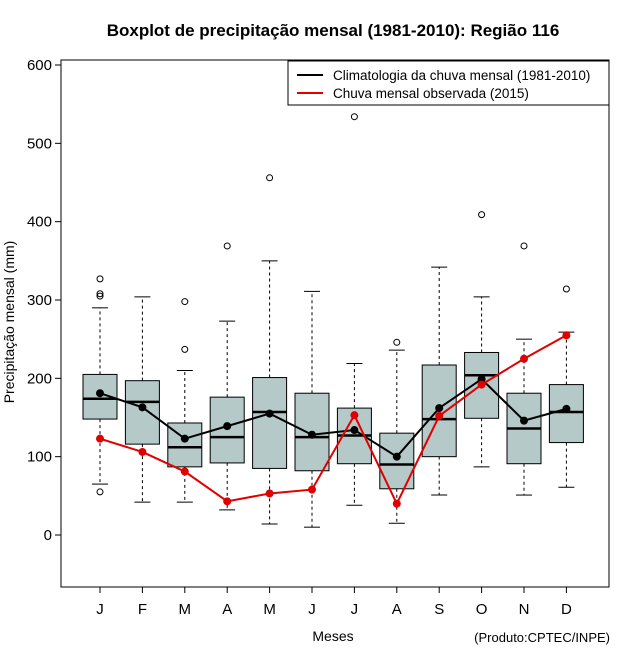  What do you see at coordinates (439, 609) in the screenshot?
I see `x-tick-label: S` at bounding box center [439, 609].